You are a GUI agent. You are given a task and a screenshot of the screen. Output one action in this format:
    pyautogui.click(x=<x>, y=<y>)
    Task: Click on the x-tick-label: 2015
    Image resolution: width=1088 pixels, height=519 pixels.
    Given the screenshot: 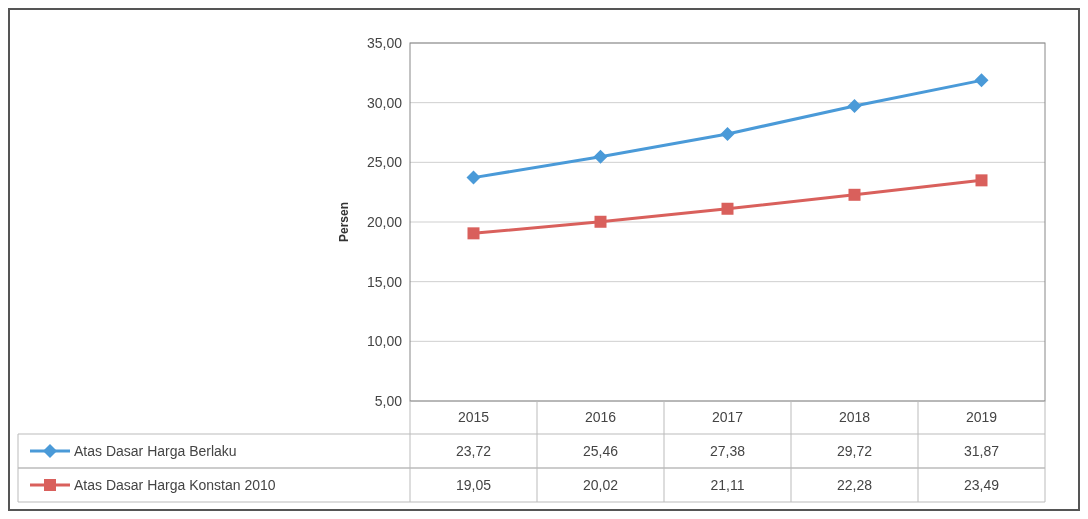 What is the action you would take?
    pyautogui.click(x=473, y=417)
    